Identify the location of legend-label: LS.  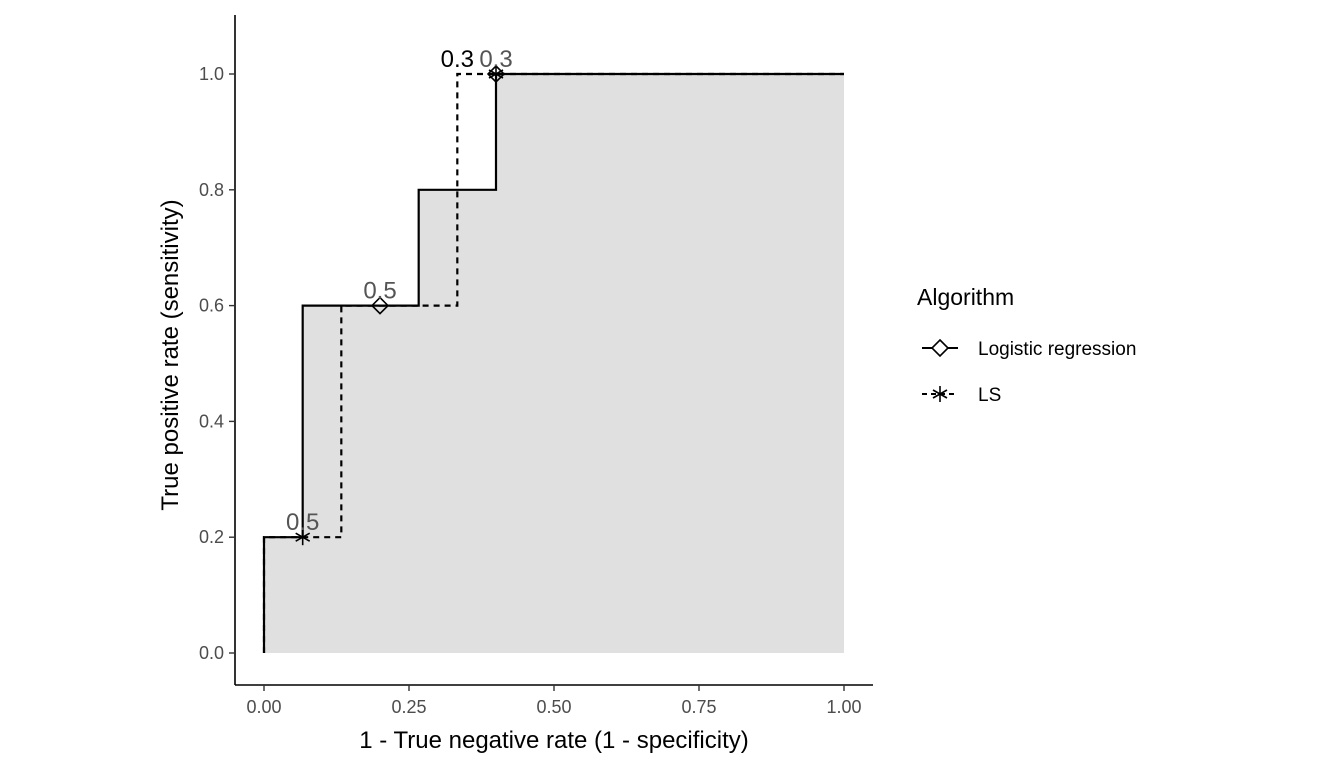
(989, 395).